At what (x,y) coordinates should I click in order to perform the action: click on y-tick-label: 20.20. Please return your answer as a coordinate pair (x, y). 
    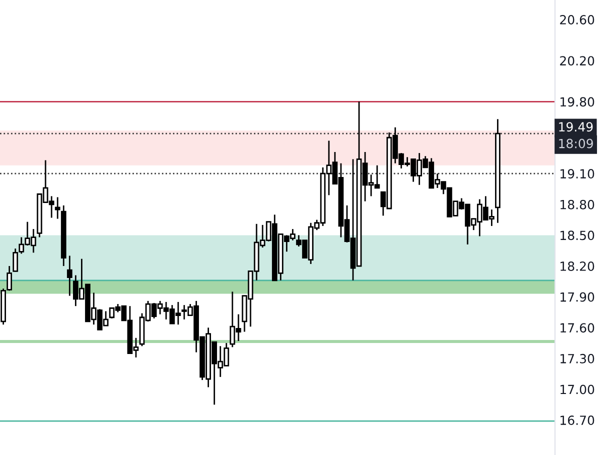
    Looking at the image, I should click on (577, 61).